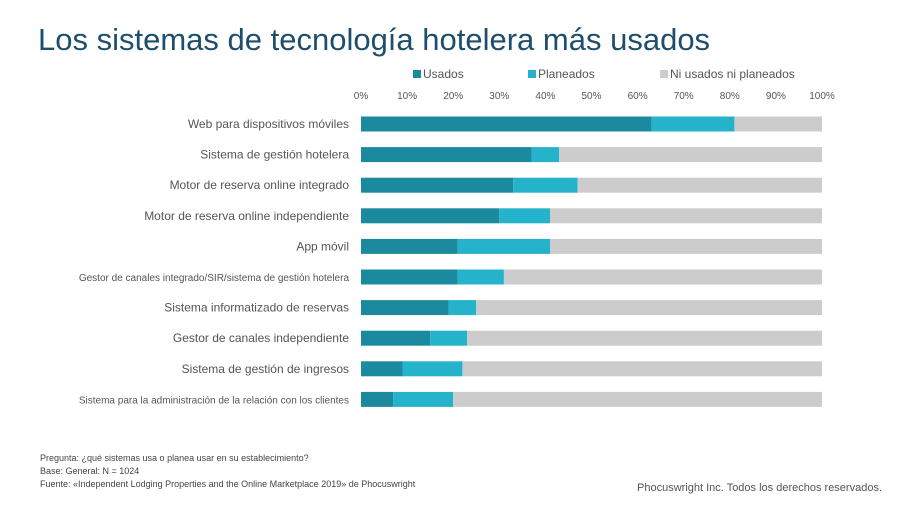 This screenshot has height=506, width=900. What do you see at coordinates (246, 216) in the screenshot?
I see `category-label: Motor de reserva online independiente` at bounding box center [246, 216].